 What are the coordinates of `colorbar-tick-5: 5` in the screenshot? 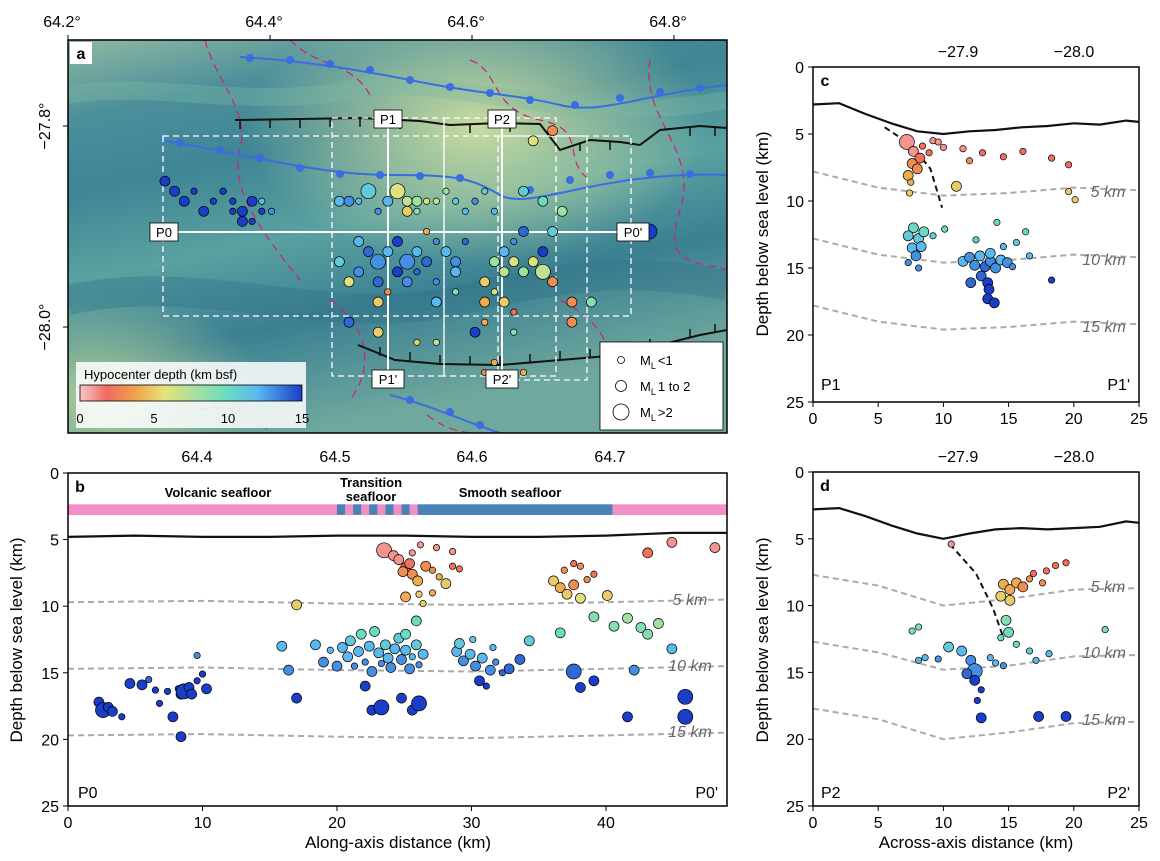 It's located at (153, 418).